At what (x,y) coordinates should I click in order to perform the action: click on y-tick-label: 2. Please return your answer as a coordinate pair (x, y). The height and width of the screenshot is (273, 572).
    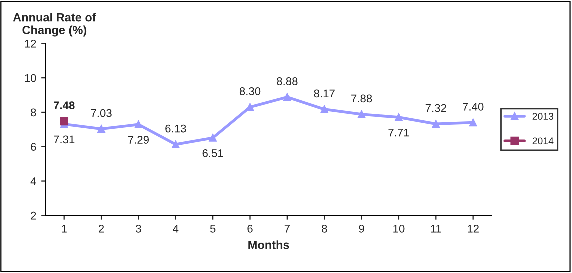
    Looking at the image, I should click on (33, 216).